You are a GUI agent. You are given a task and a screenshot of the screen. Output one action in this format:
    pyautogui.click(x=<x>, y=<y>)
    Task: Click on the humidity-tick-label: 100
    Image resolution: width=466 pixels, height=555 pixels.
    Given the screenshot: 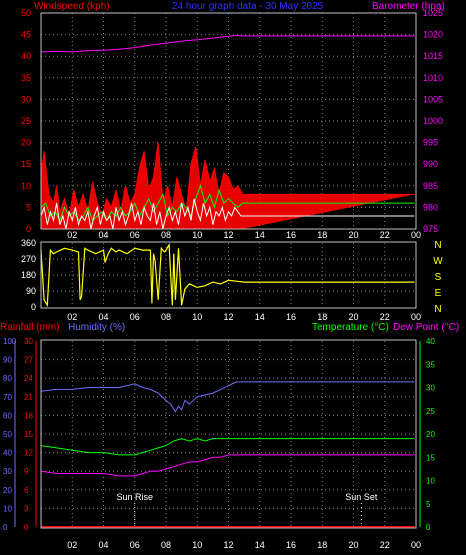 What is the action you would take?
    pyautogui.click(x=10, y=341)
    